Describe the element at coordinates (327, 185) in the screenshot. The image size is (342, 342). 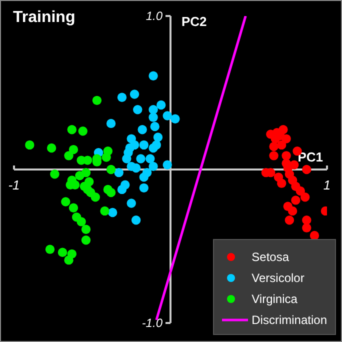
I see `x-tick-label: 1` at that location.